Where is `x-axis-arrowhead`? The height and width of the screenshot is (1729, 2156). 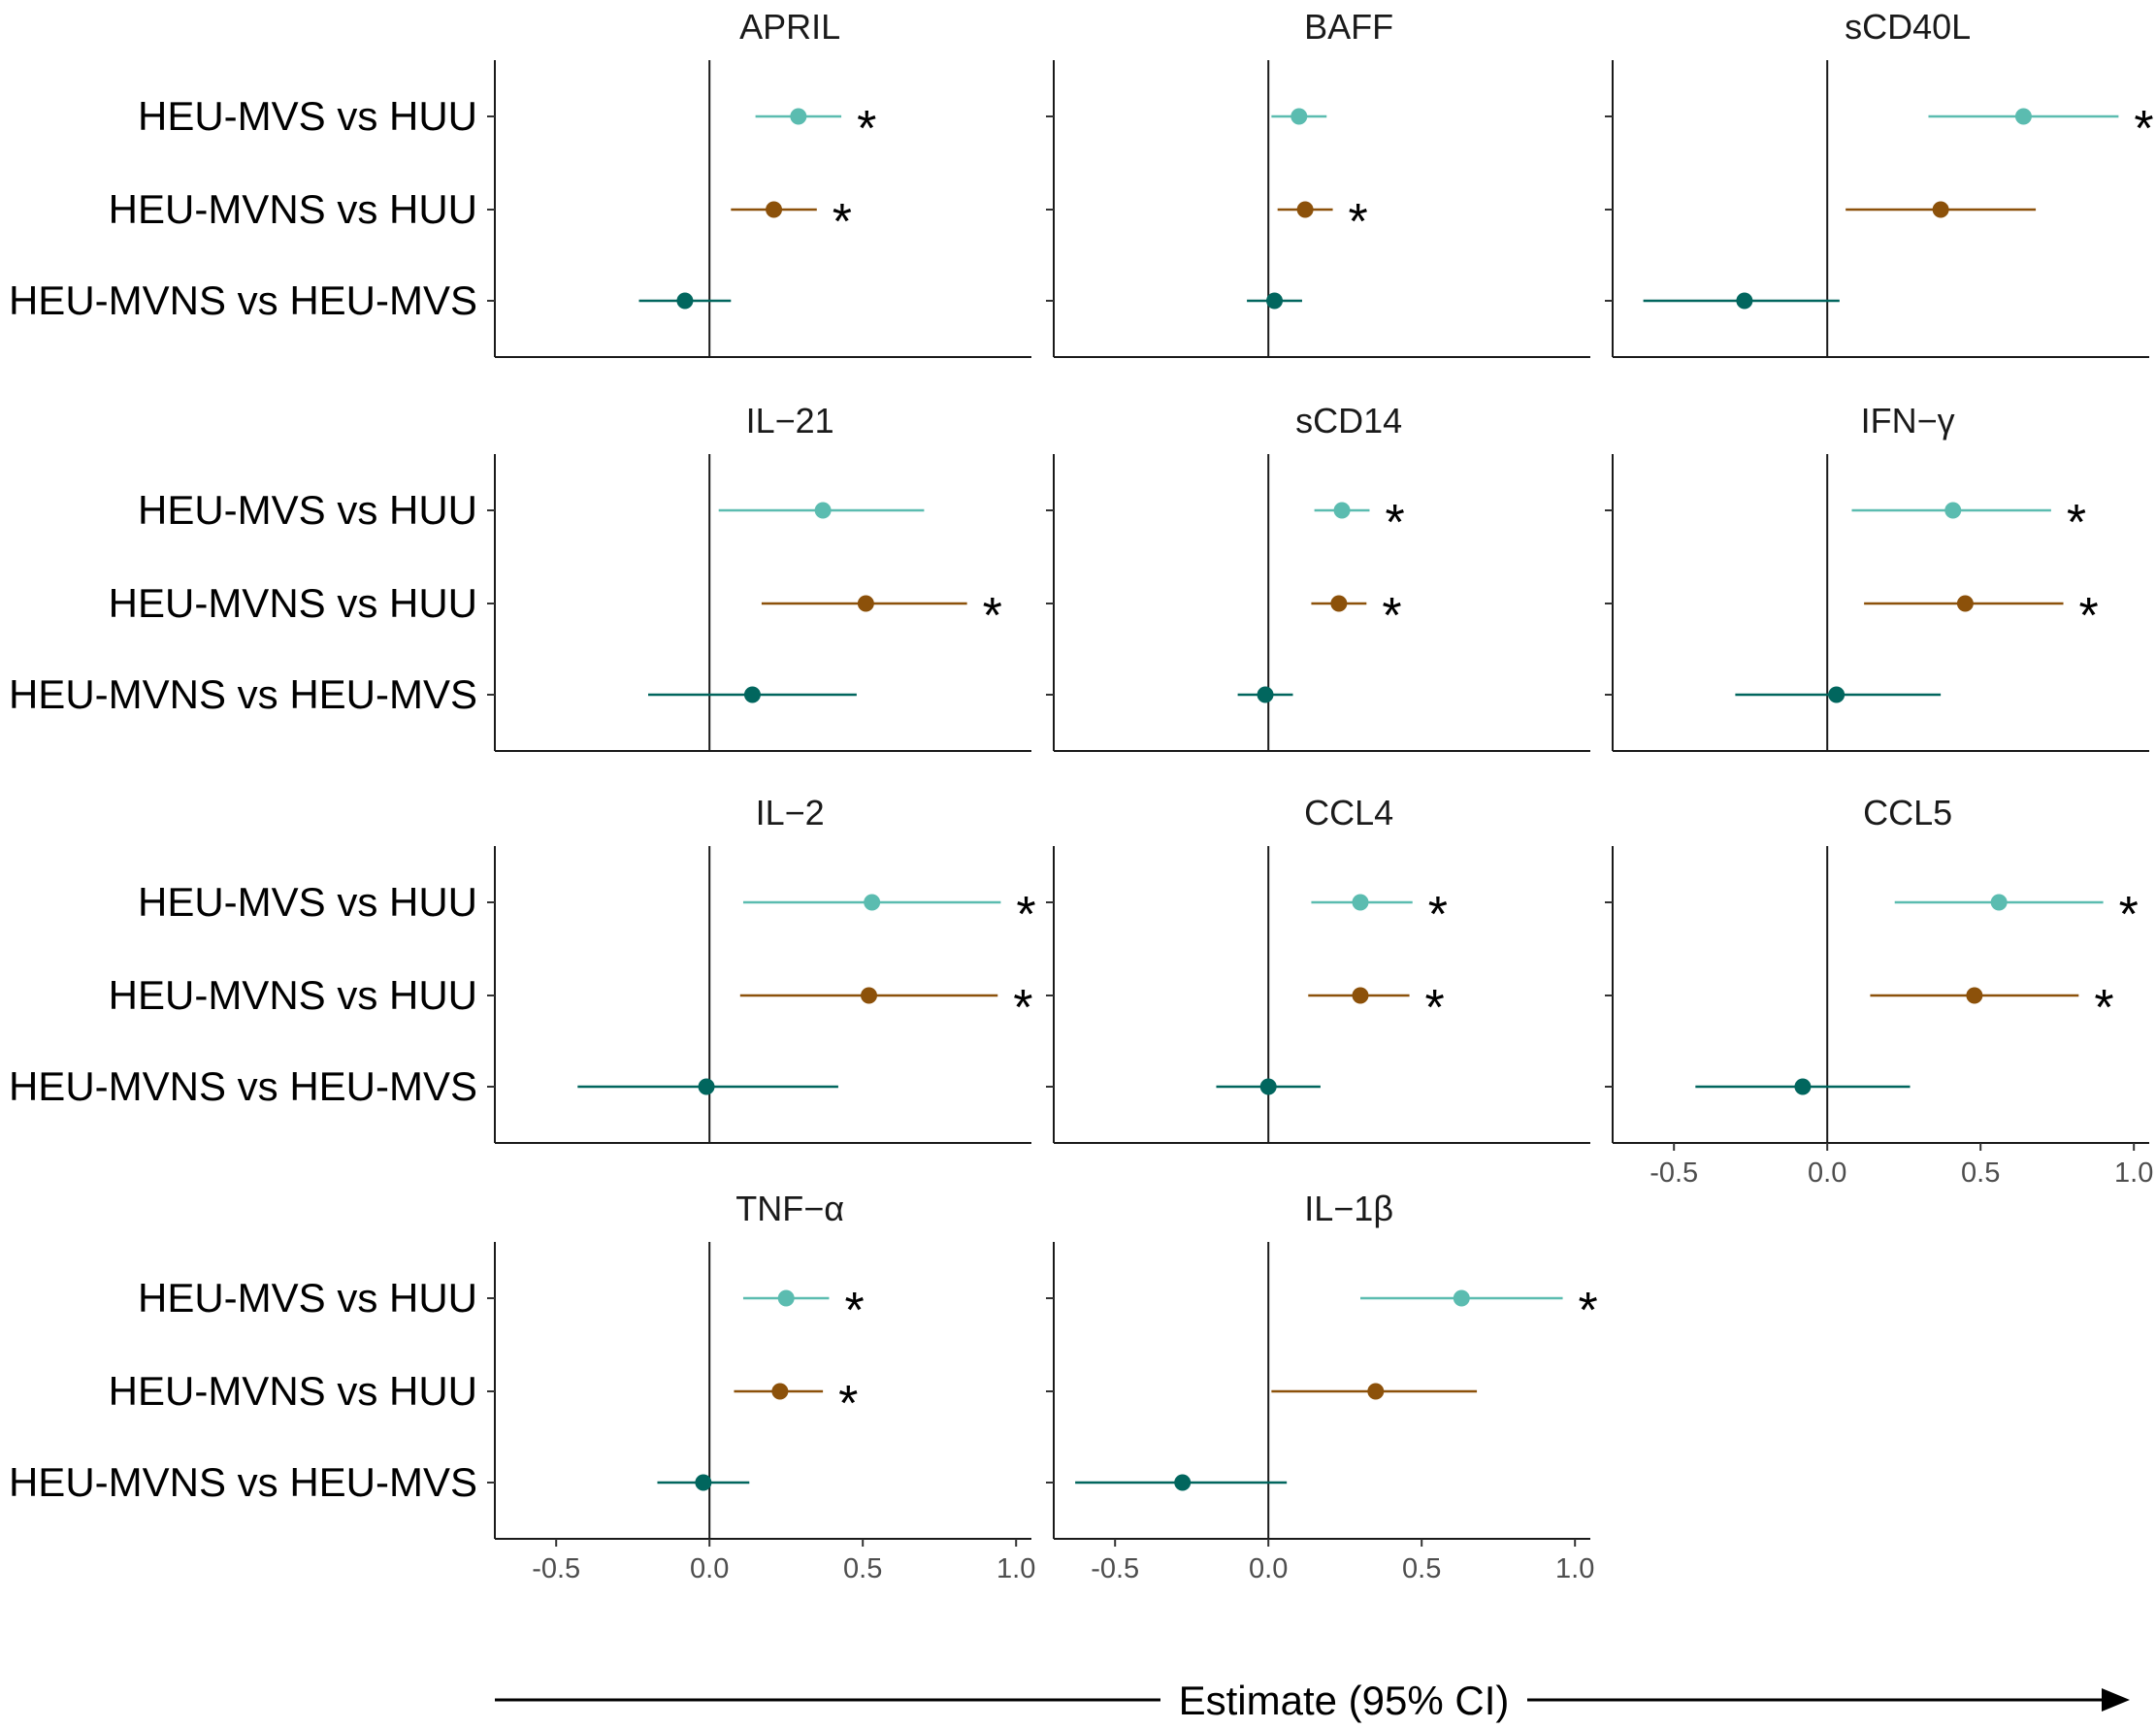 x-axis-arrowhead is located at coordinates (2116, 1700).